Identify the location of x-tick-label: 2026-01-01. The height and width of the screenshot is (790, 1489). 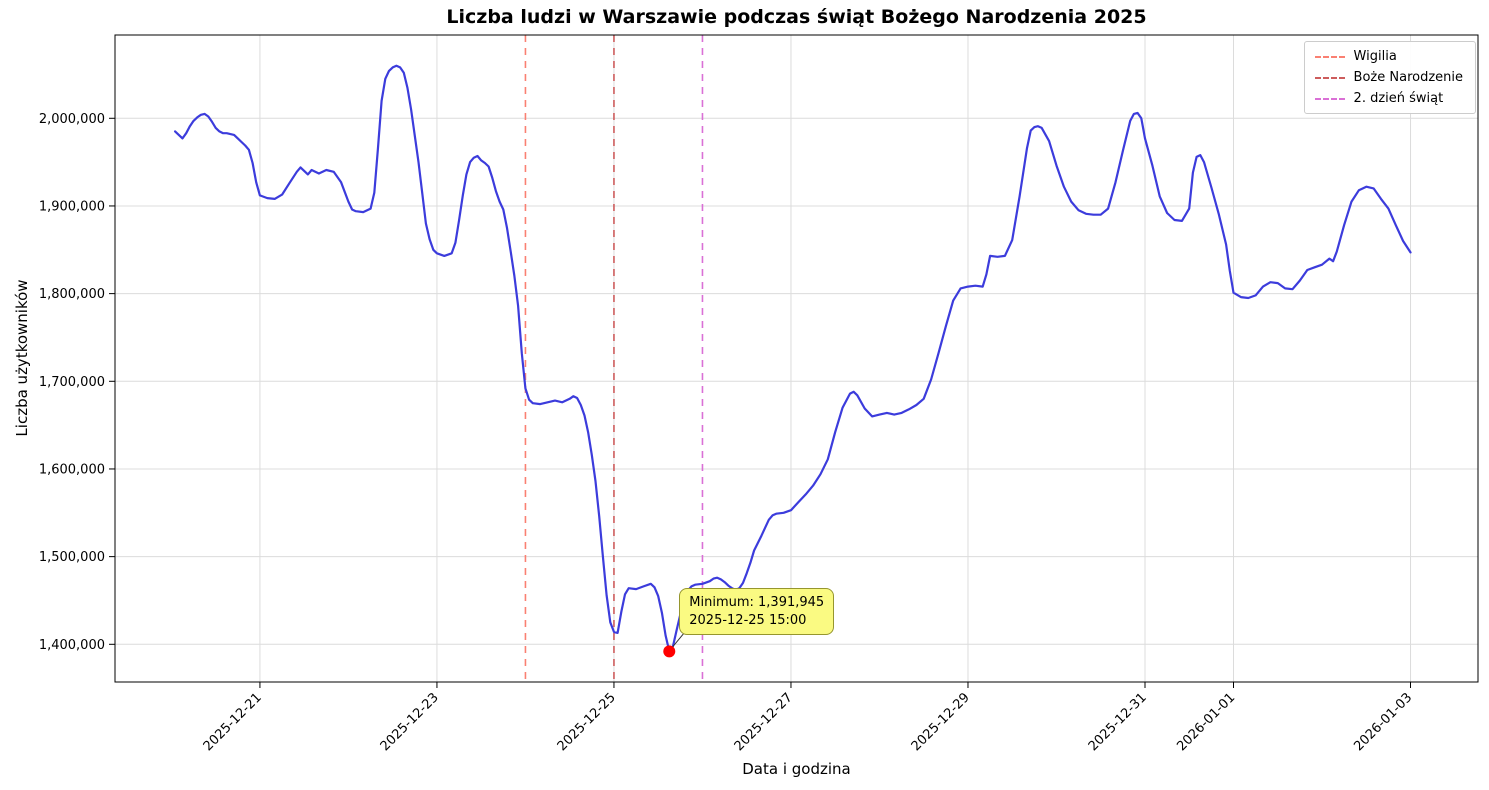
(1206, 722).